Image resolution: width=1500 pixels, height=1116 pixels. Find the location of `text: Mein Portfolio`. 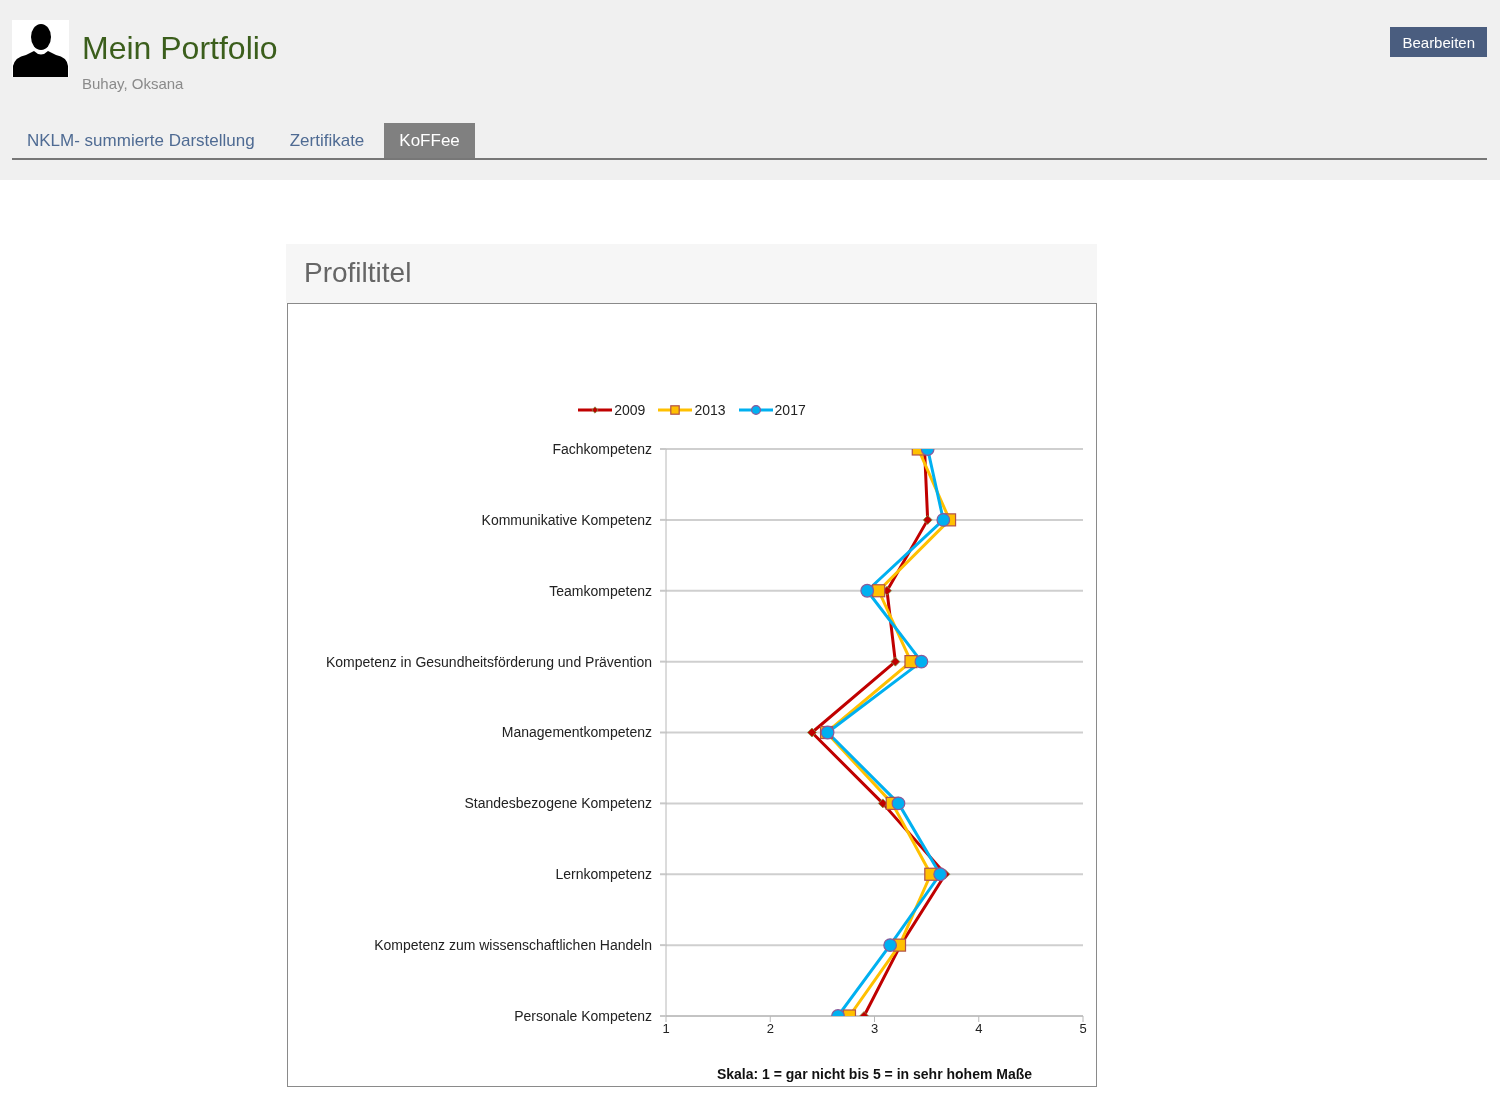

text: Mein Portfolio is located at coordinates (180, 48).